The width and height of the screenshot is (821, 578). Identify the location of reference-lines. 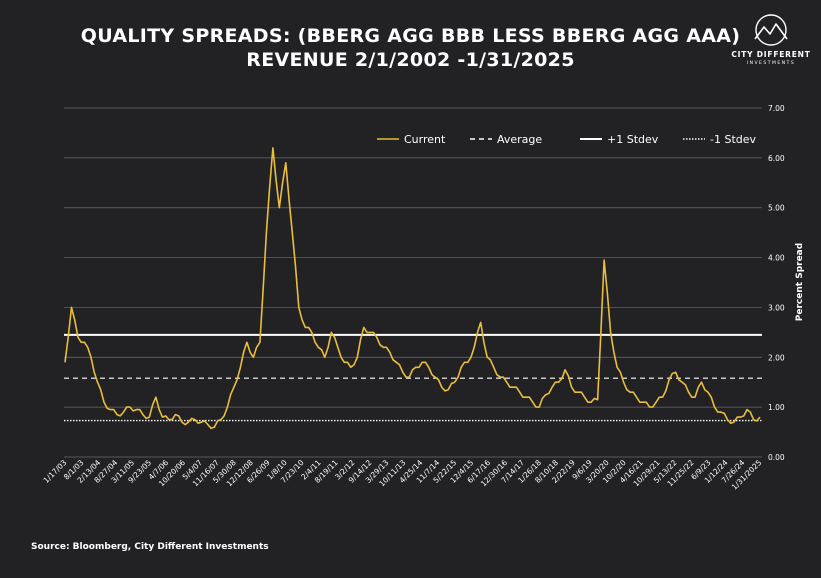
(413, 377).